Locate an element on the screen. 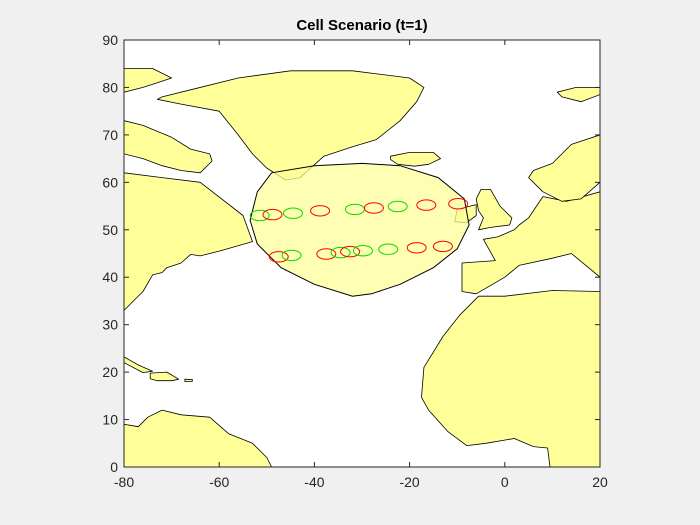 This screenshot has height=525, width=700. land-south-america is located at coordinates (200, 438).